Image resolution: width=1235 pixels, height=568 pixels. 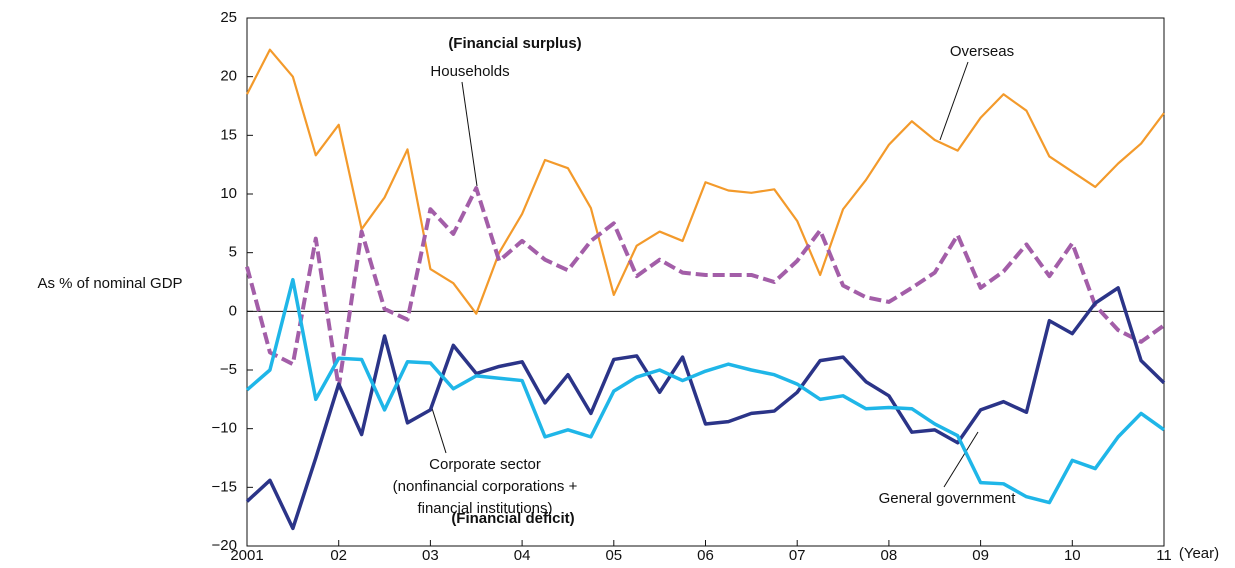 I want to click on x-tick-label: 03, so click(x=430, y=555).